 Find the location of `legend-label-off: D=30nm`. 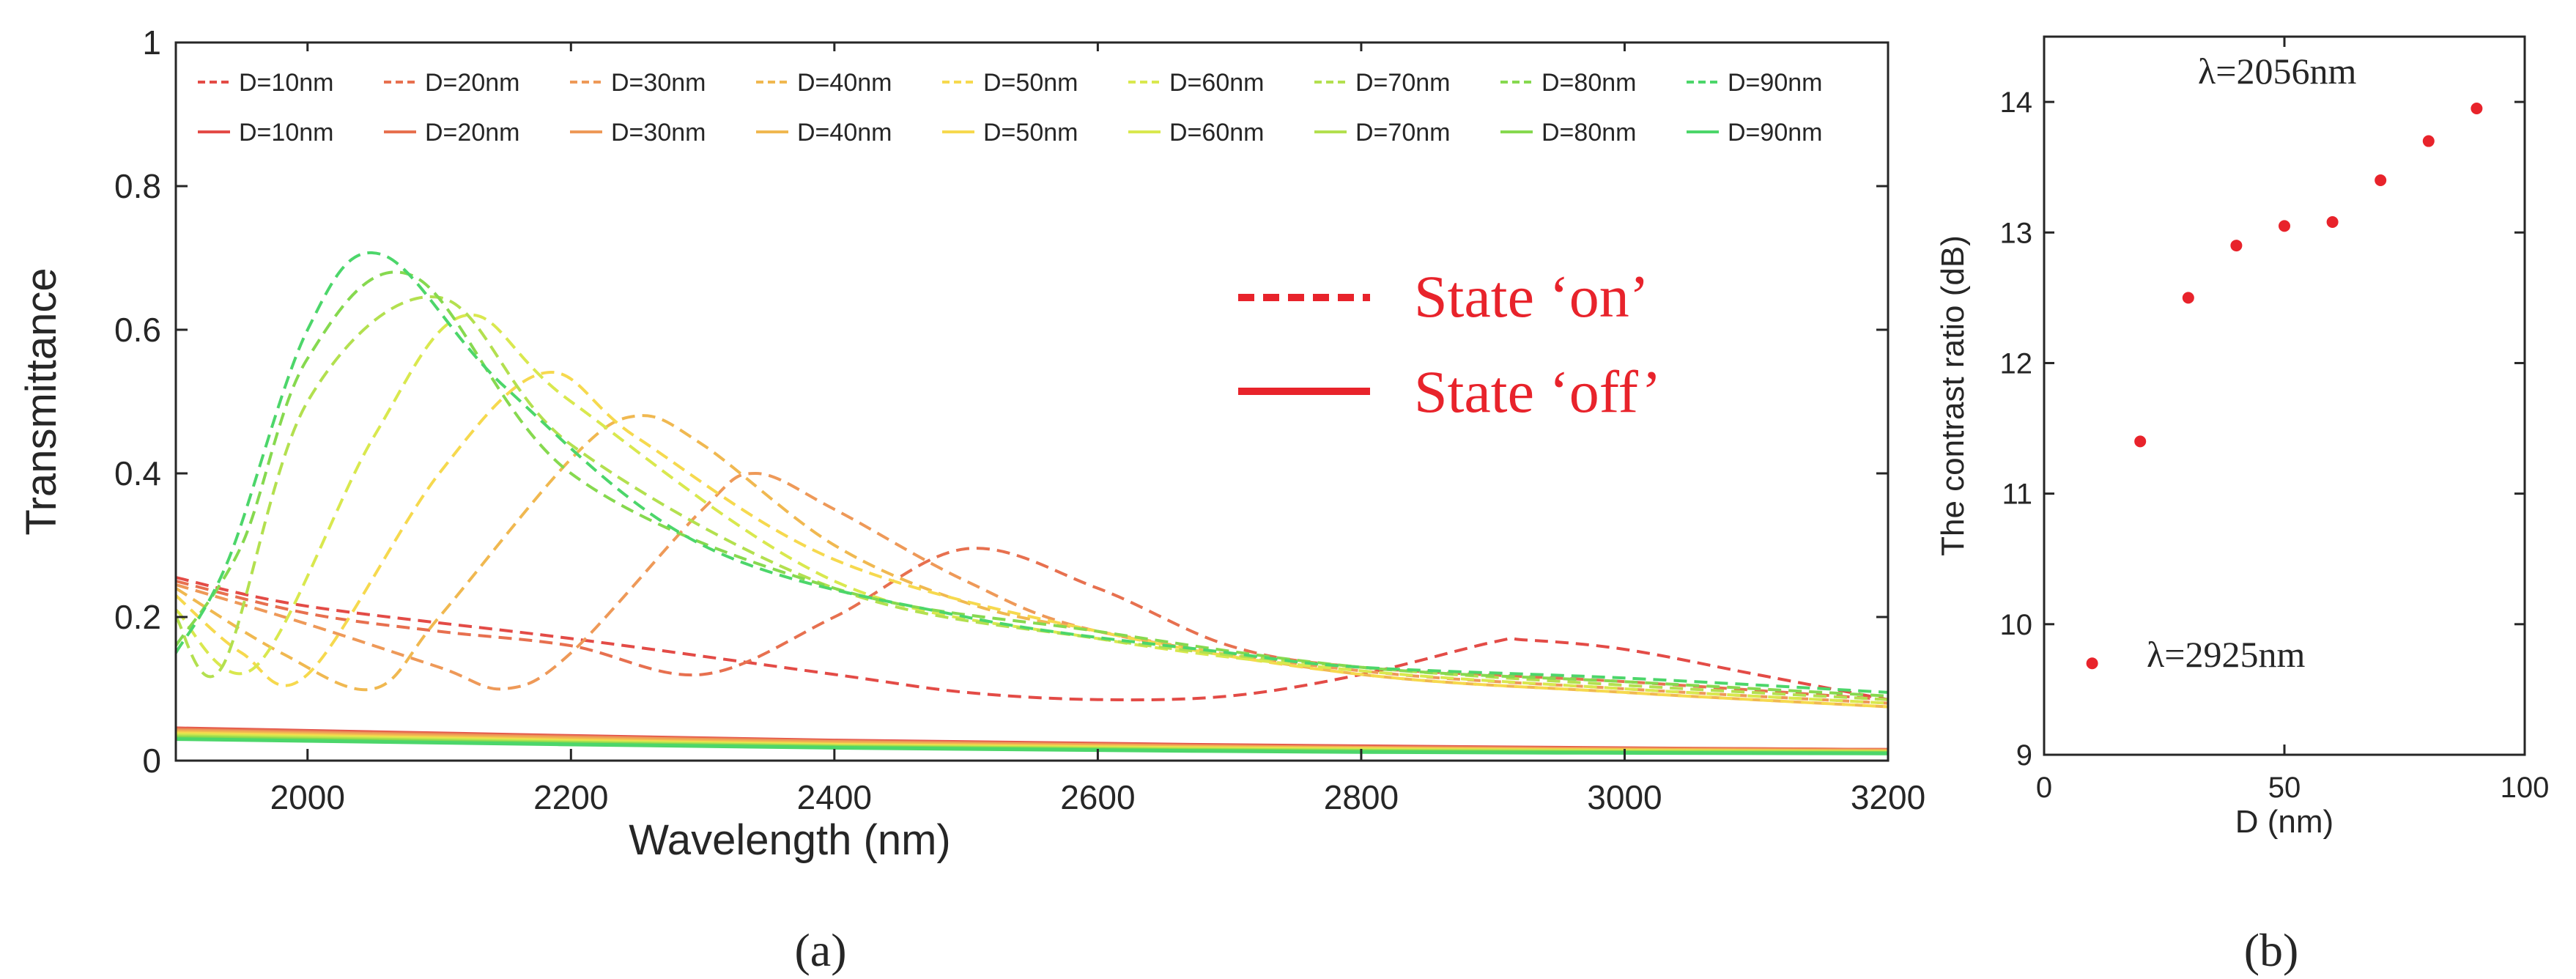

legend-label-off: D=30nm is located at coordinates (658, 133).